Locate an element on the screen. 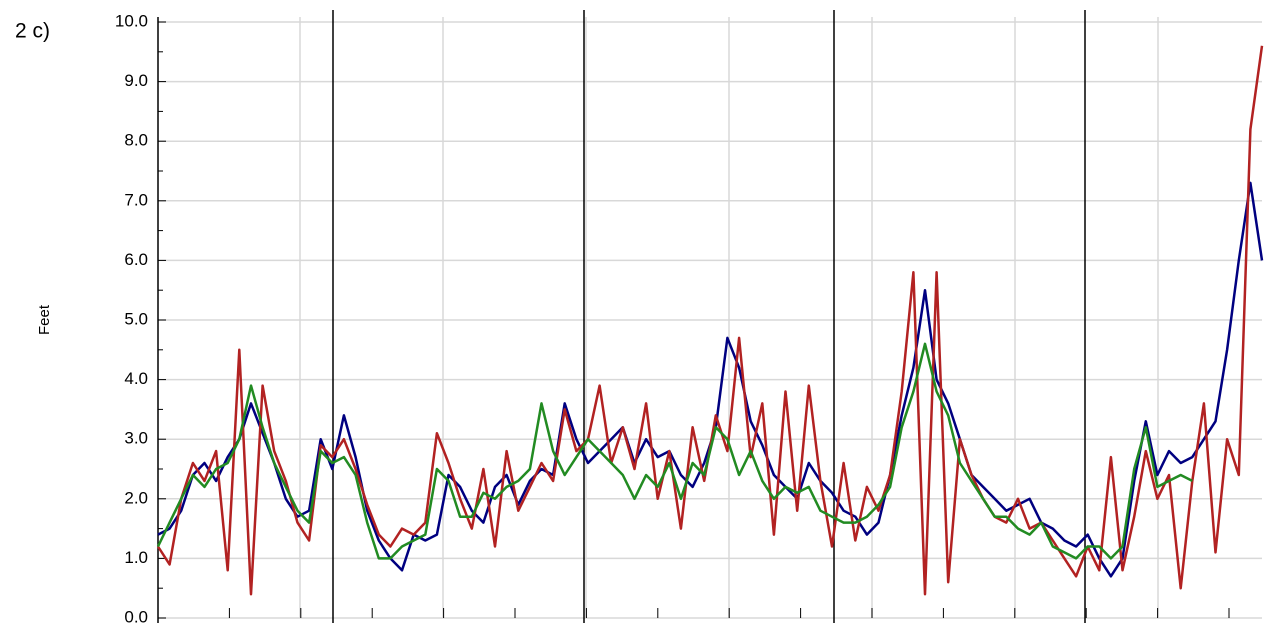 This screenshot has width=1267, height=623. y-tick-label: 1.0 is located at coordinates (136, 557).